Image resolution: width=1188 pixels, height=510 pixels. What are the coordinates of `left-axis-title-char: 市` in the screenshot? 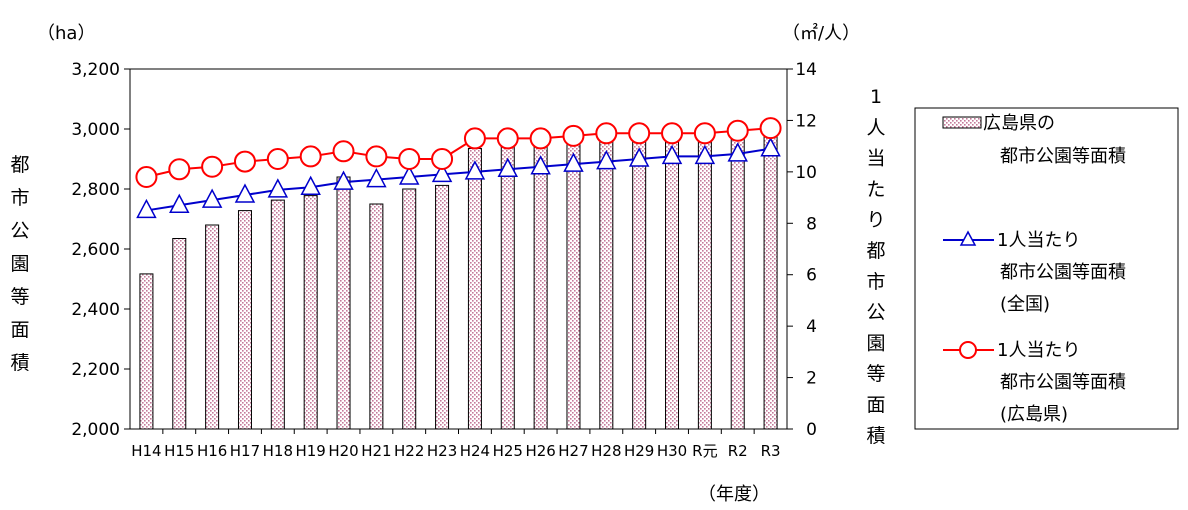 It's located at (19, 198).